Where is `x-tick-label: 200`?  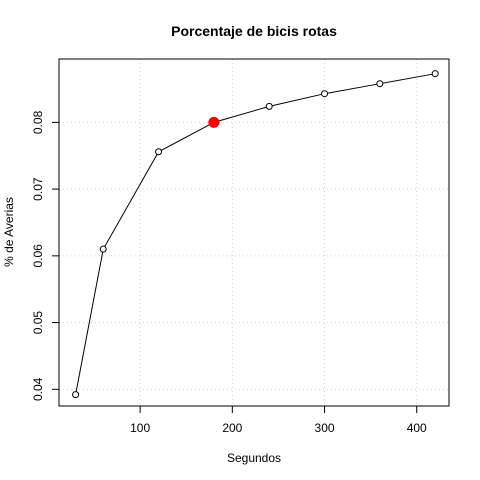
x-tick-label: 200 is located at coordinates (232, 428).